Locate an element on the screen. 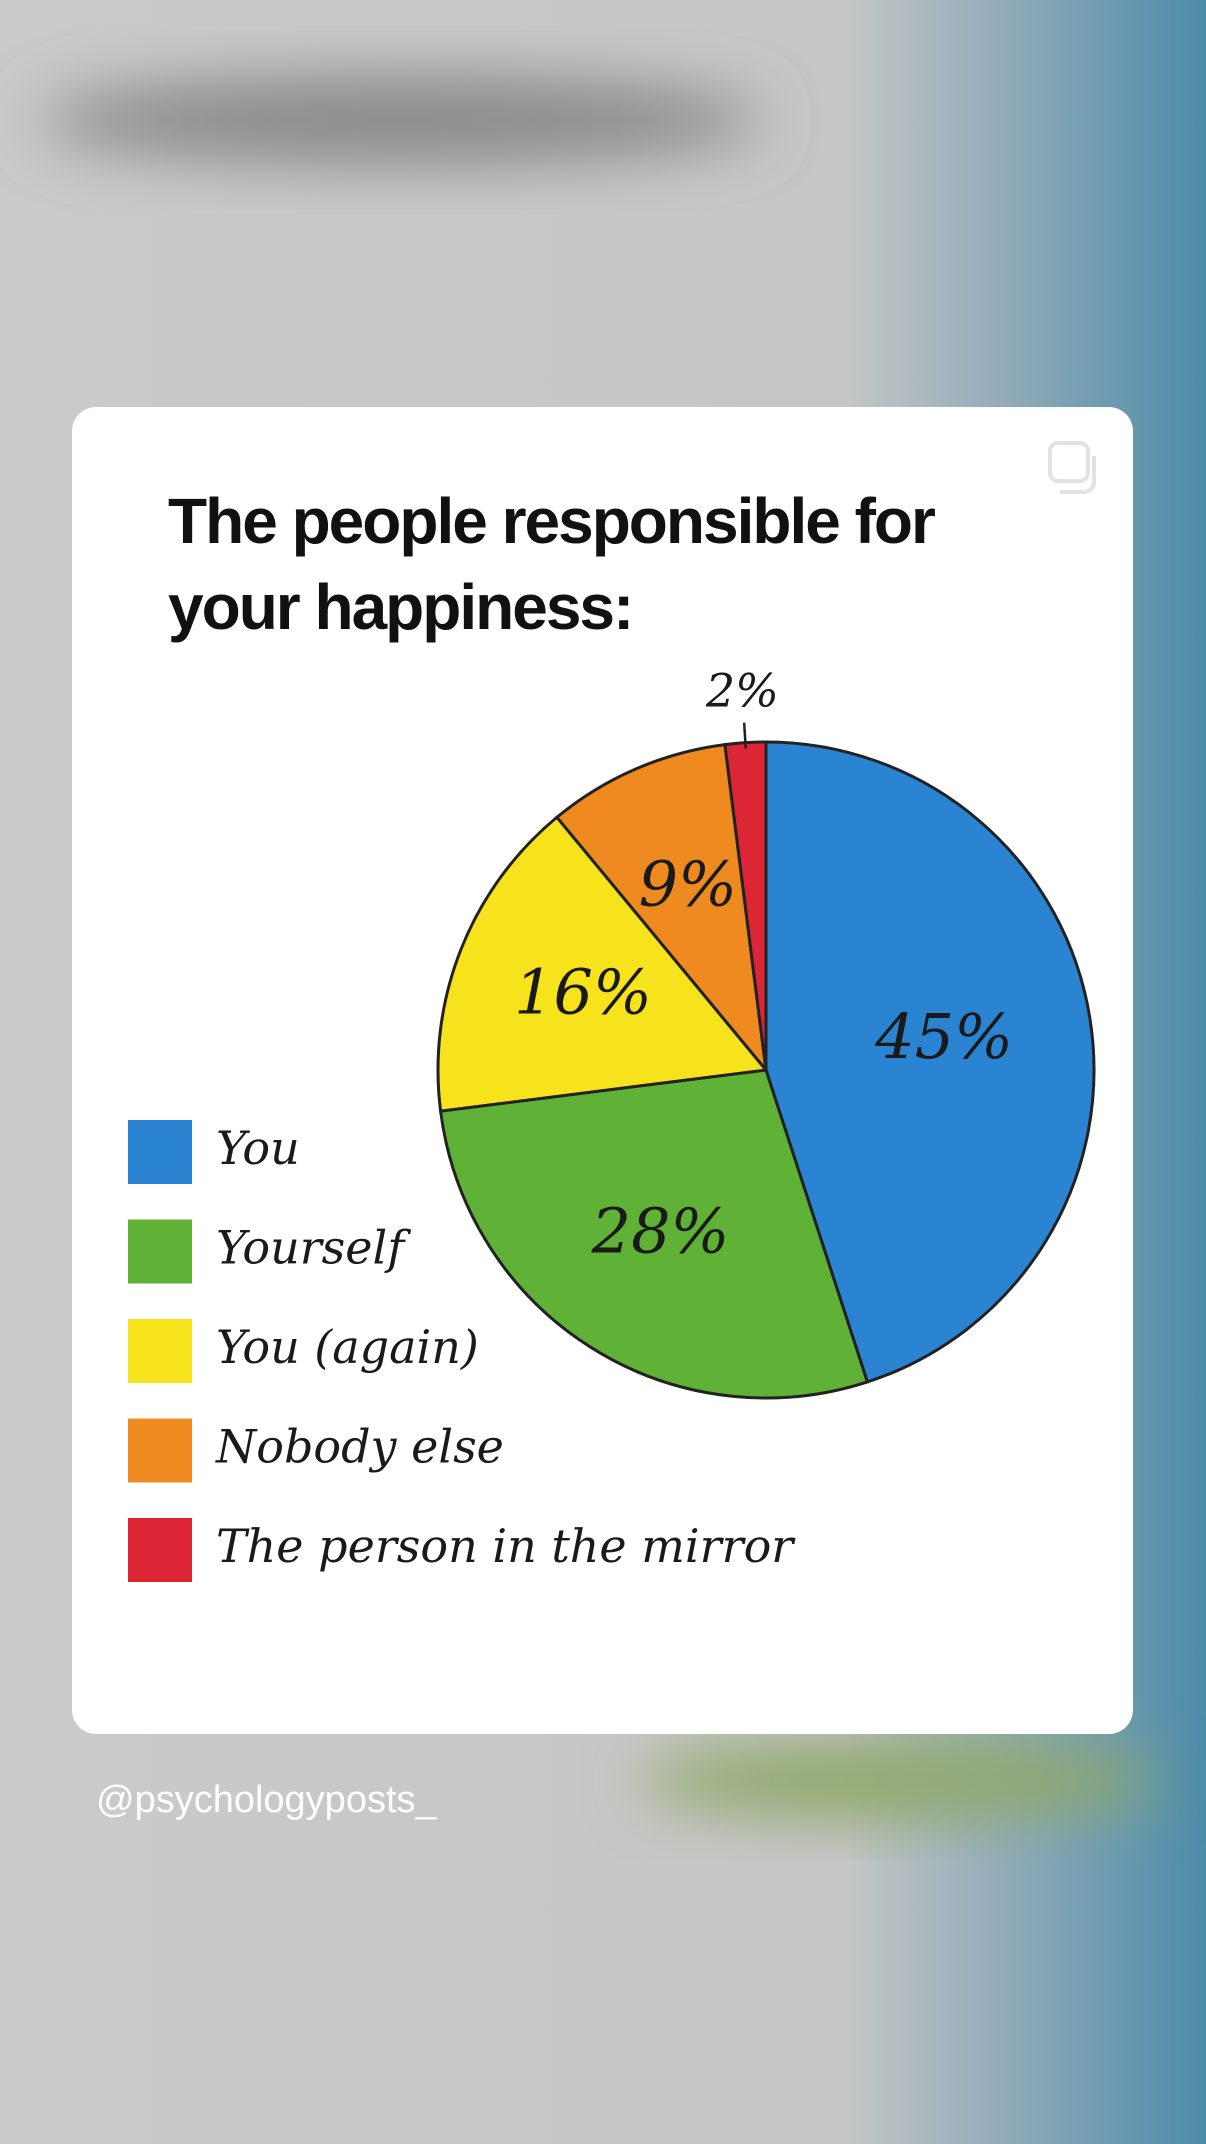 The height and width of the screenshot is (2144, 1206). copy-icon is located at coordinates (1072, 467).